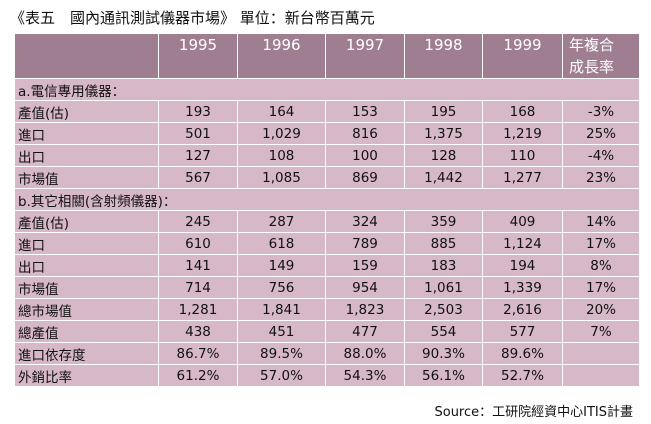 The width and height of the screenshot is (651, 424). Describe the element at coordinates (327, 177) in the screenshot. I see `table-row: 市場值 567 1,085 869 1,442 1,277 23%` at that location.